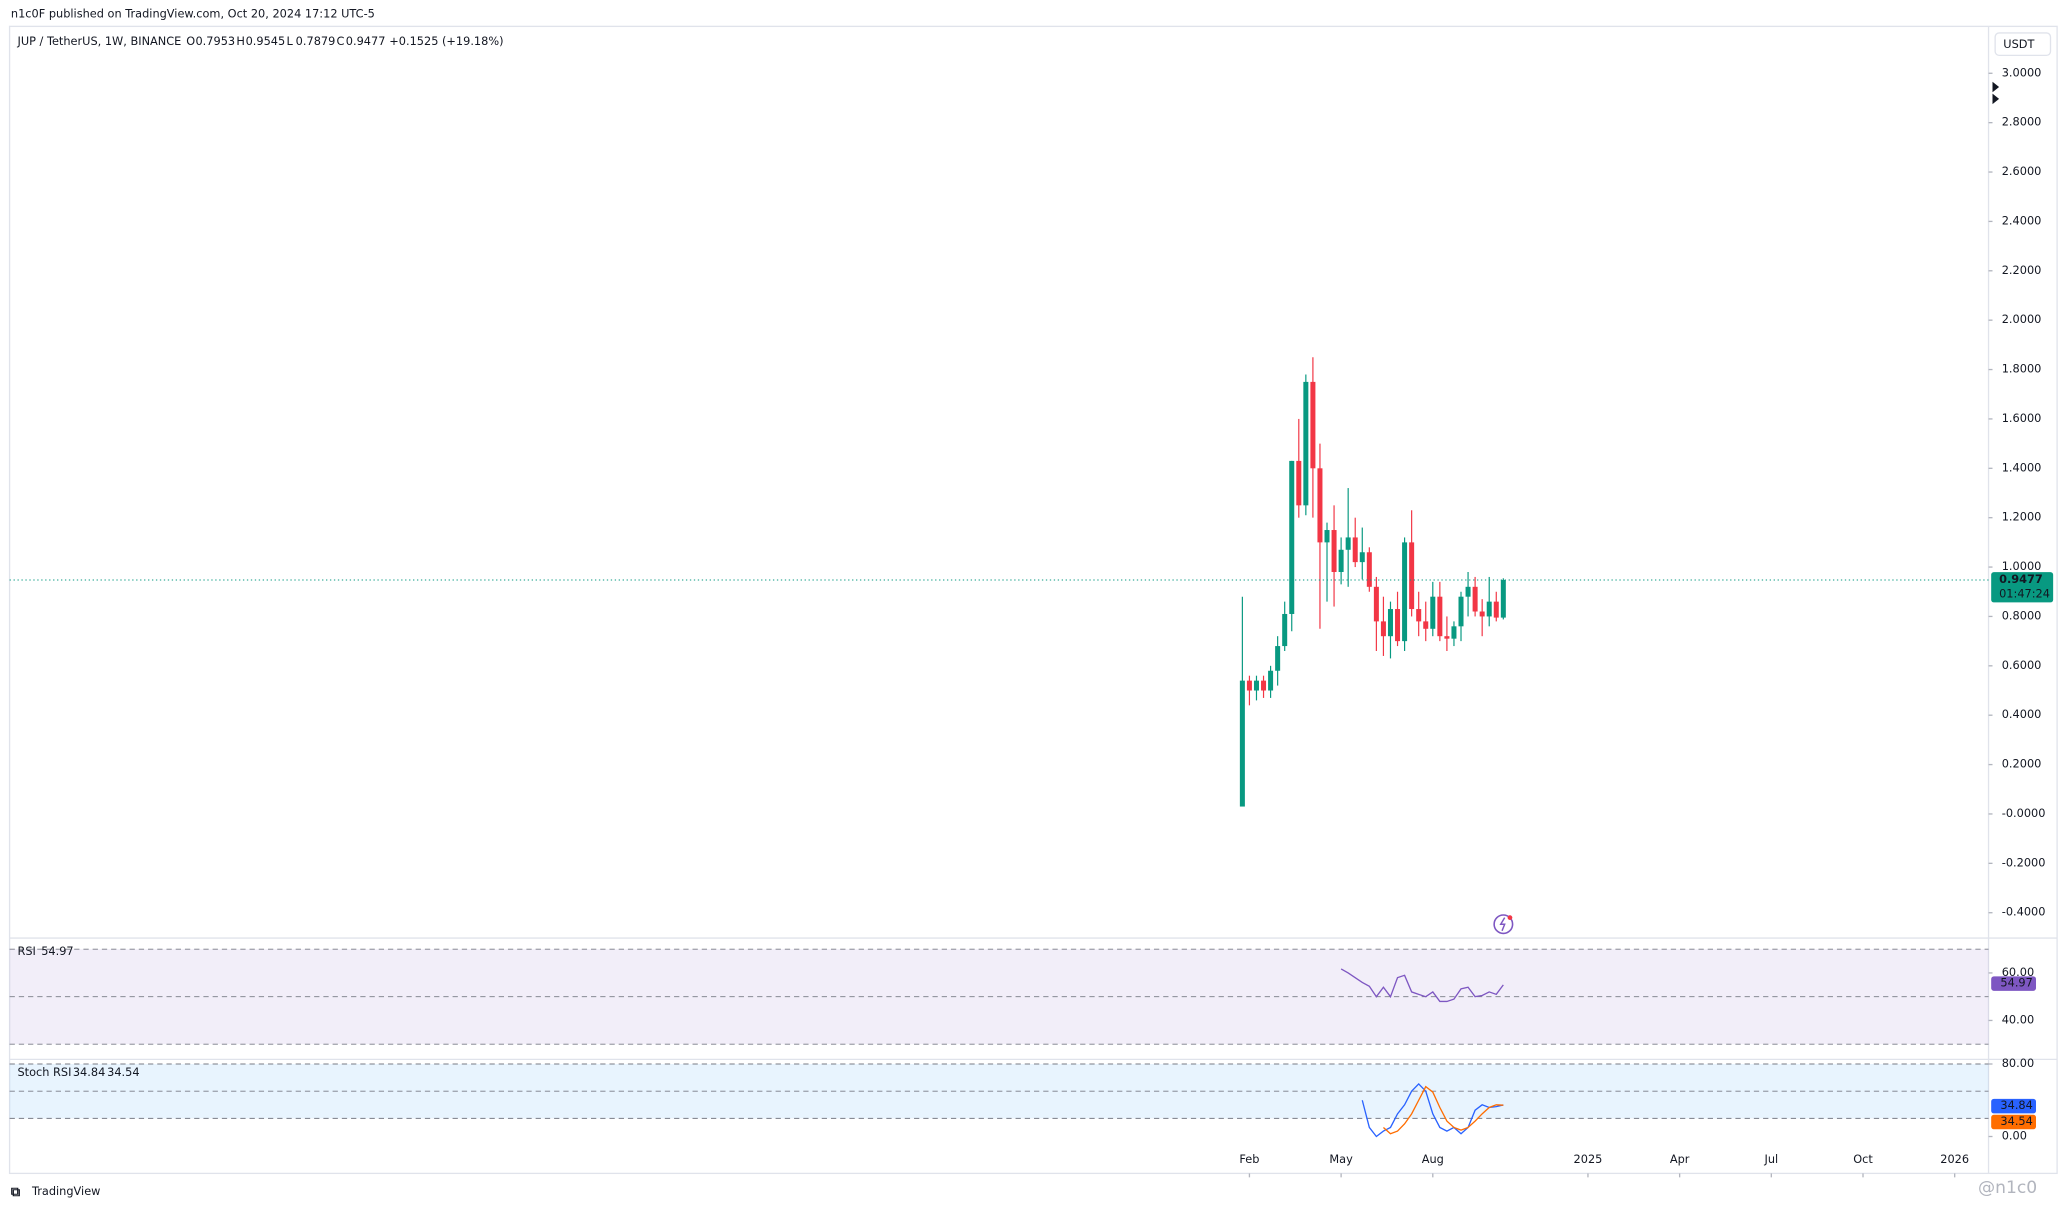 The width and height of the screenshot is (2068, 1209). Describe the element at coordinates (1954, 1159) in the screenshot. I see `x-tick-label: 2026` at that location.